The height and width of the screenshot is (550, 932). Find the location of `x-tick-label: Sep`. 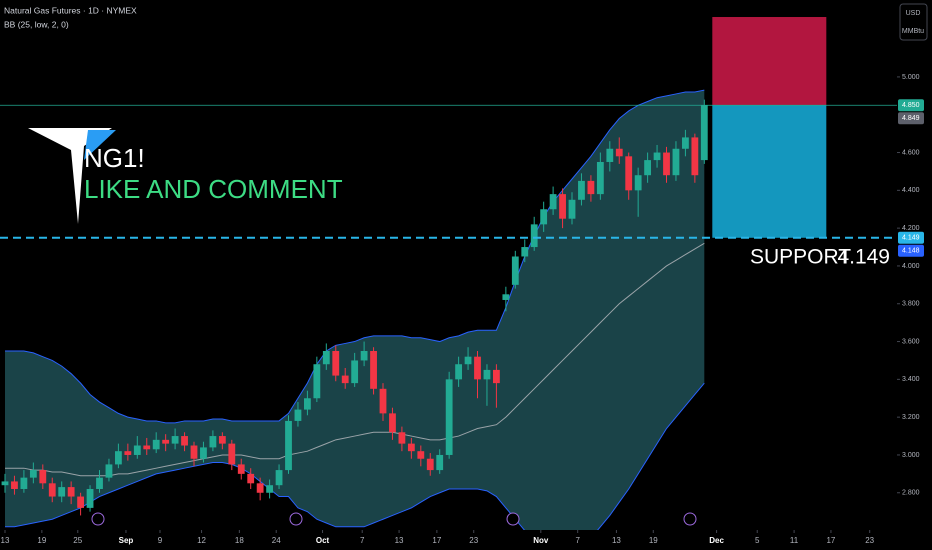

x-tick-label: Sep is located at coordinates (126, 540).